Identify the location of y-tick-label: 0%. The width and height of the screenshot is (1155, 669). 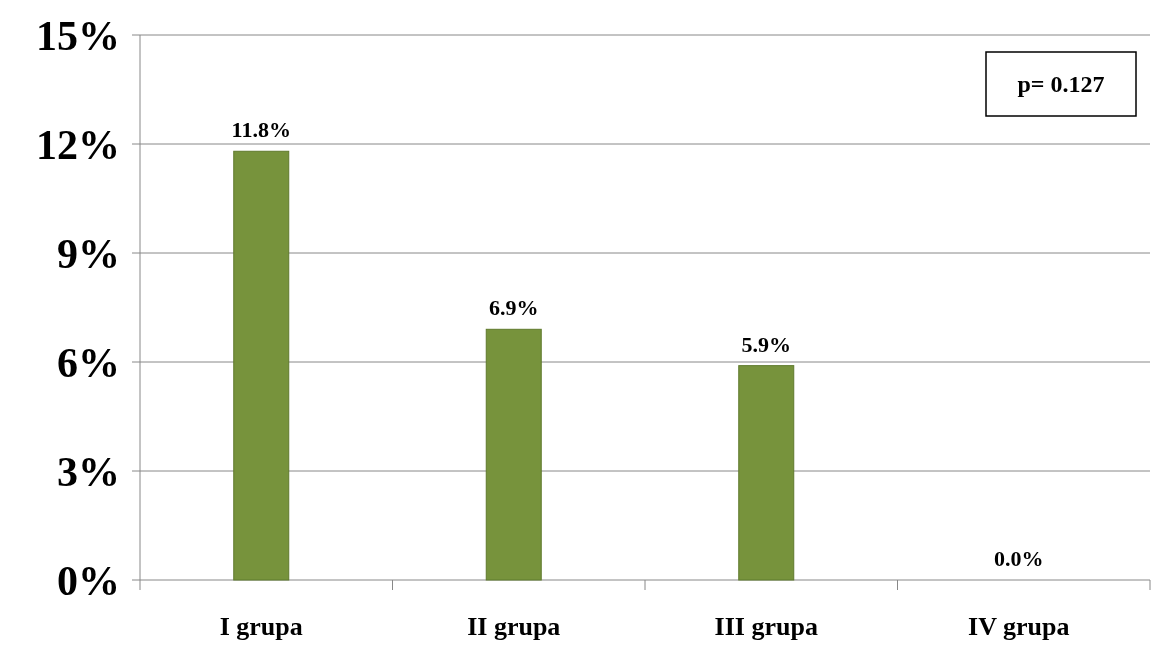
(88, 580).